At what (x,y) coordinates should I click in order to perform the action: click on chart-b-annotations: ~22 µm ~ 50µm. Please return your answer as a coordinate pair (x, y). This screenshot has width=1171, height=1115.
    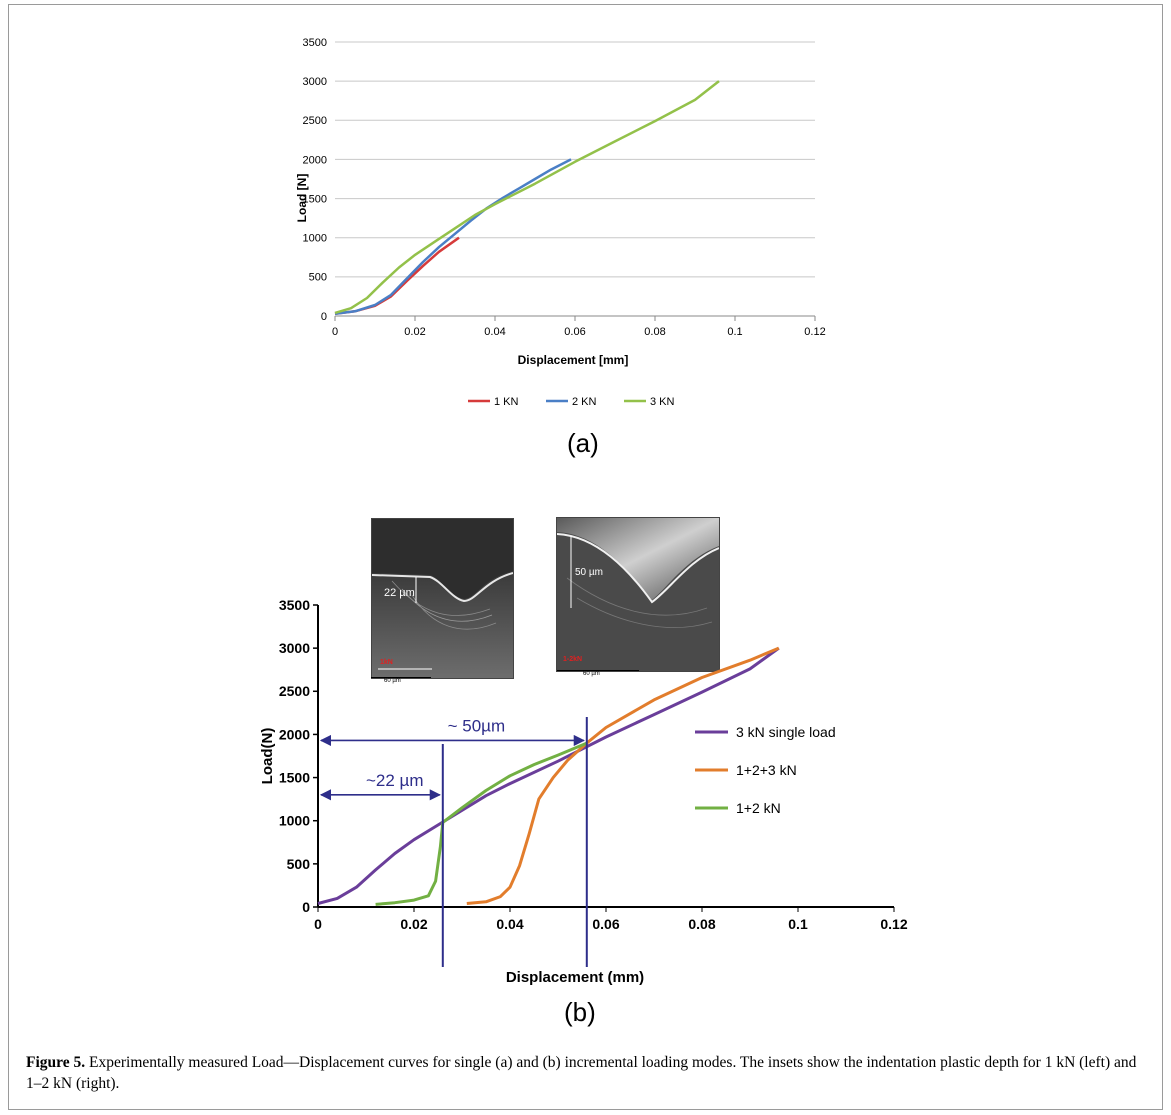
    Looking at the image, I should click on (453, 841).